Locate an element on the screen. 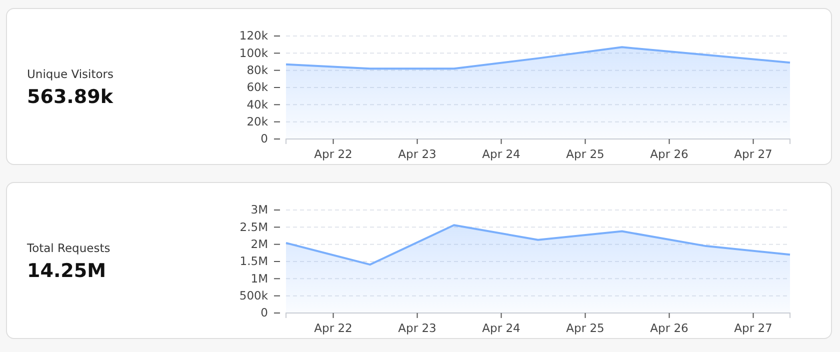 The image size is (840, 352). y-tick-label: 3M is located at coordinates (259, 209).